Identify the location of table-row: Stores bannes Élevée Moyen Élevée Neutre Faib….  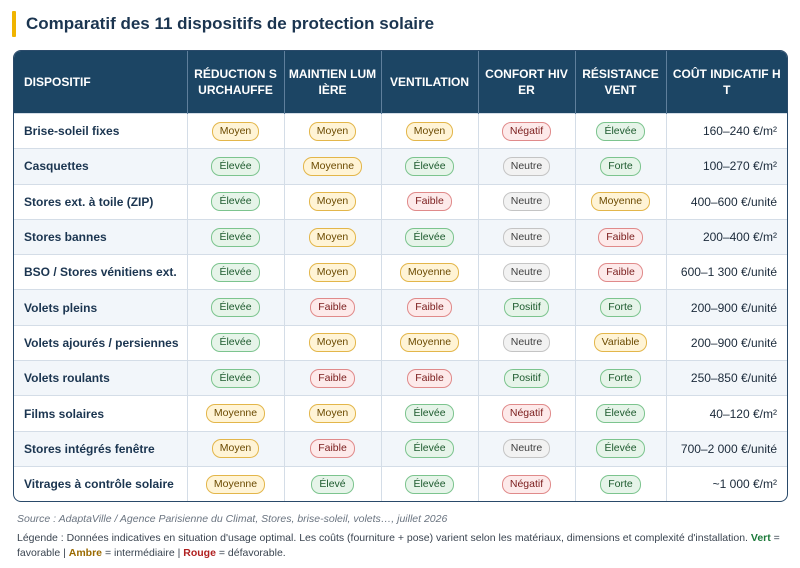
(400, 236).